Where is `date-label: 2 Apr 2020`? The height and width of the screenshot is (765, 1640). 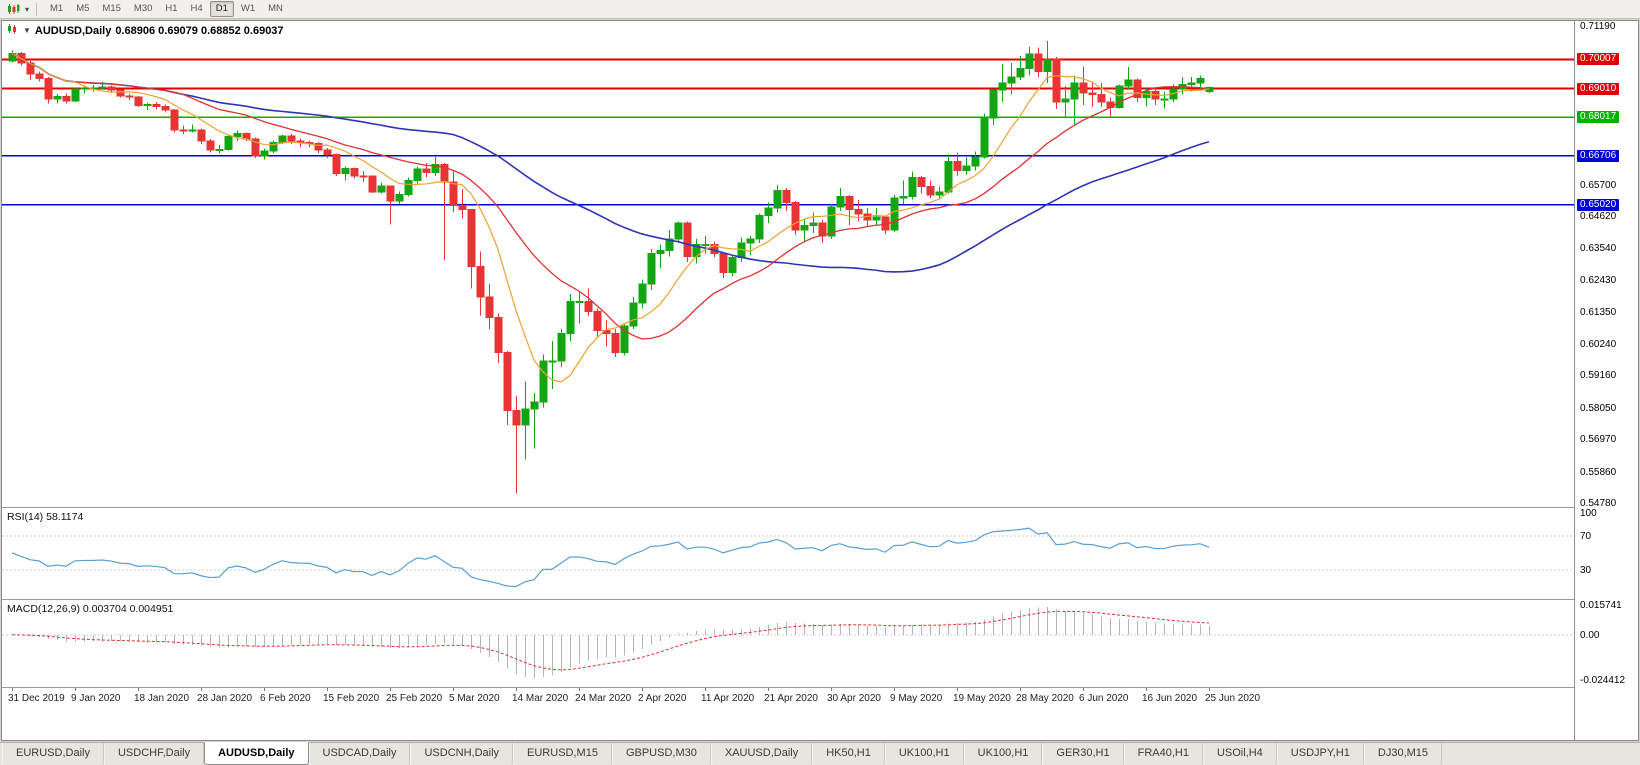 date-label: 2 Apr 2020 is located at coordinates (662, 698).